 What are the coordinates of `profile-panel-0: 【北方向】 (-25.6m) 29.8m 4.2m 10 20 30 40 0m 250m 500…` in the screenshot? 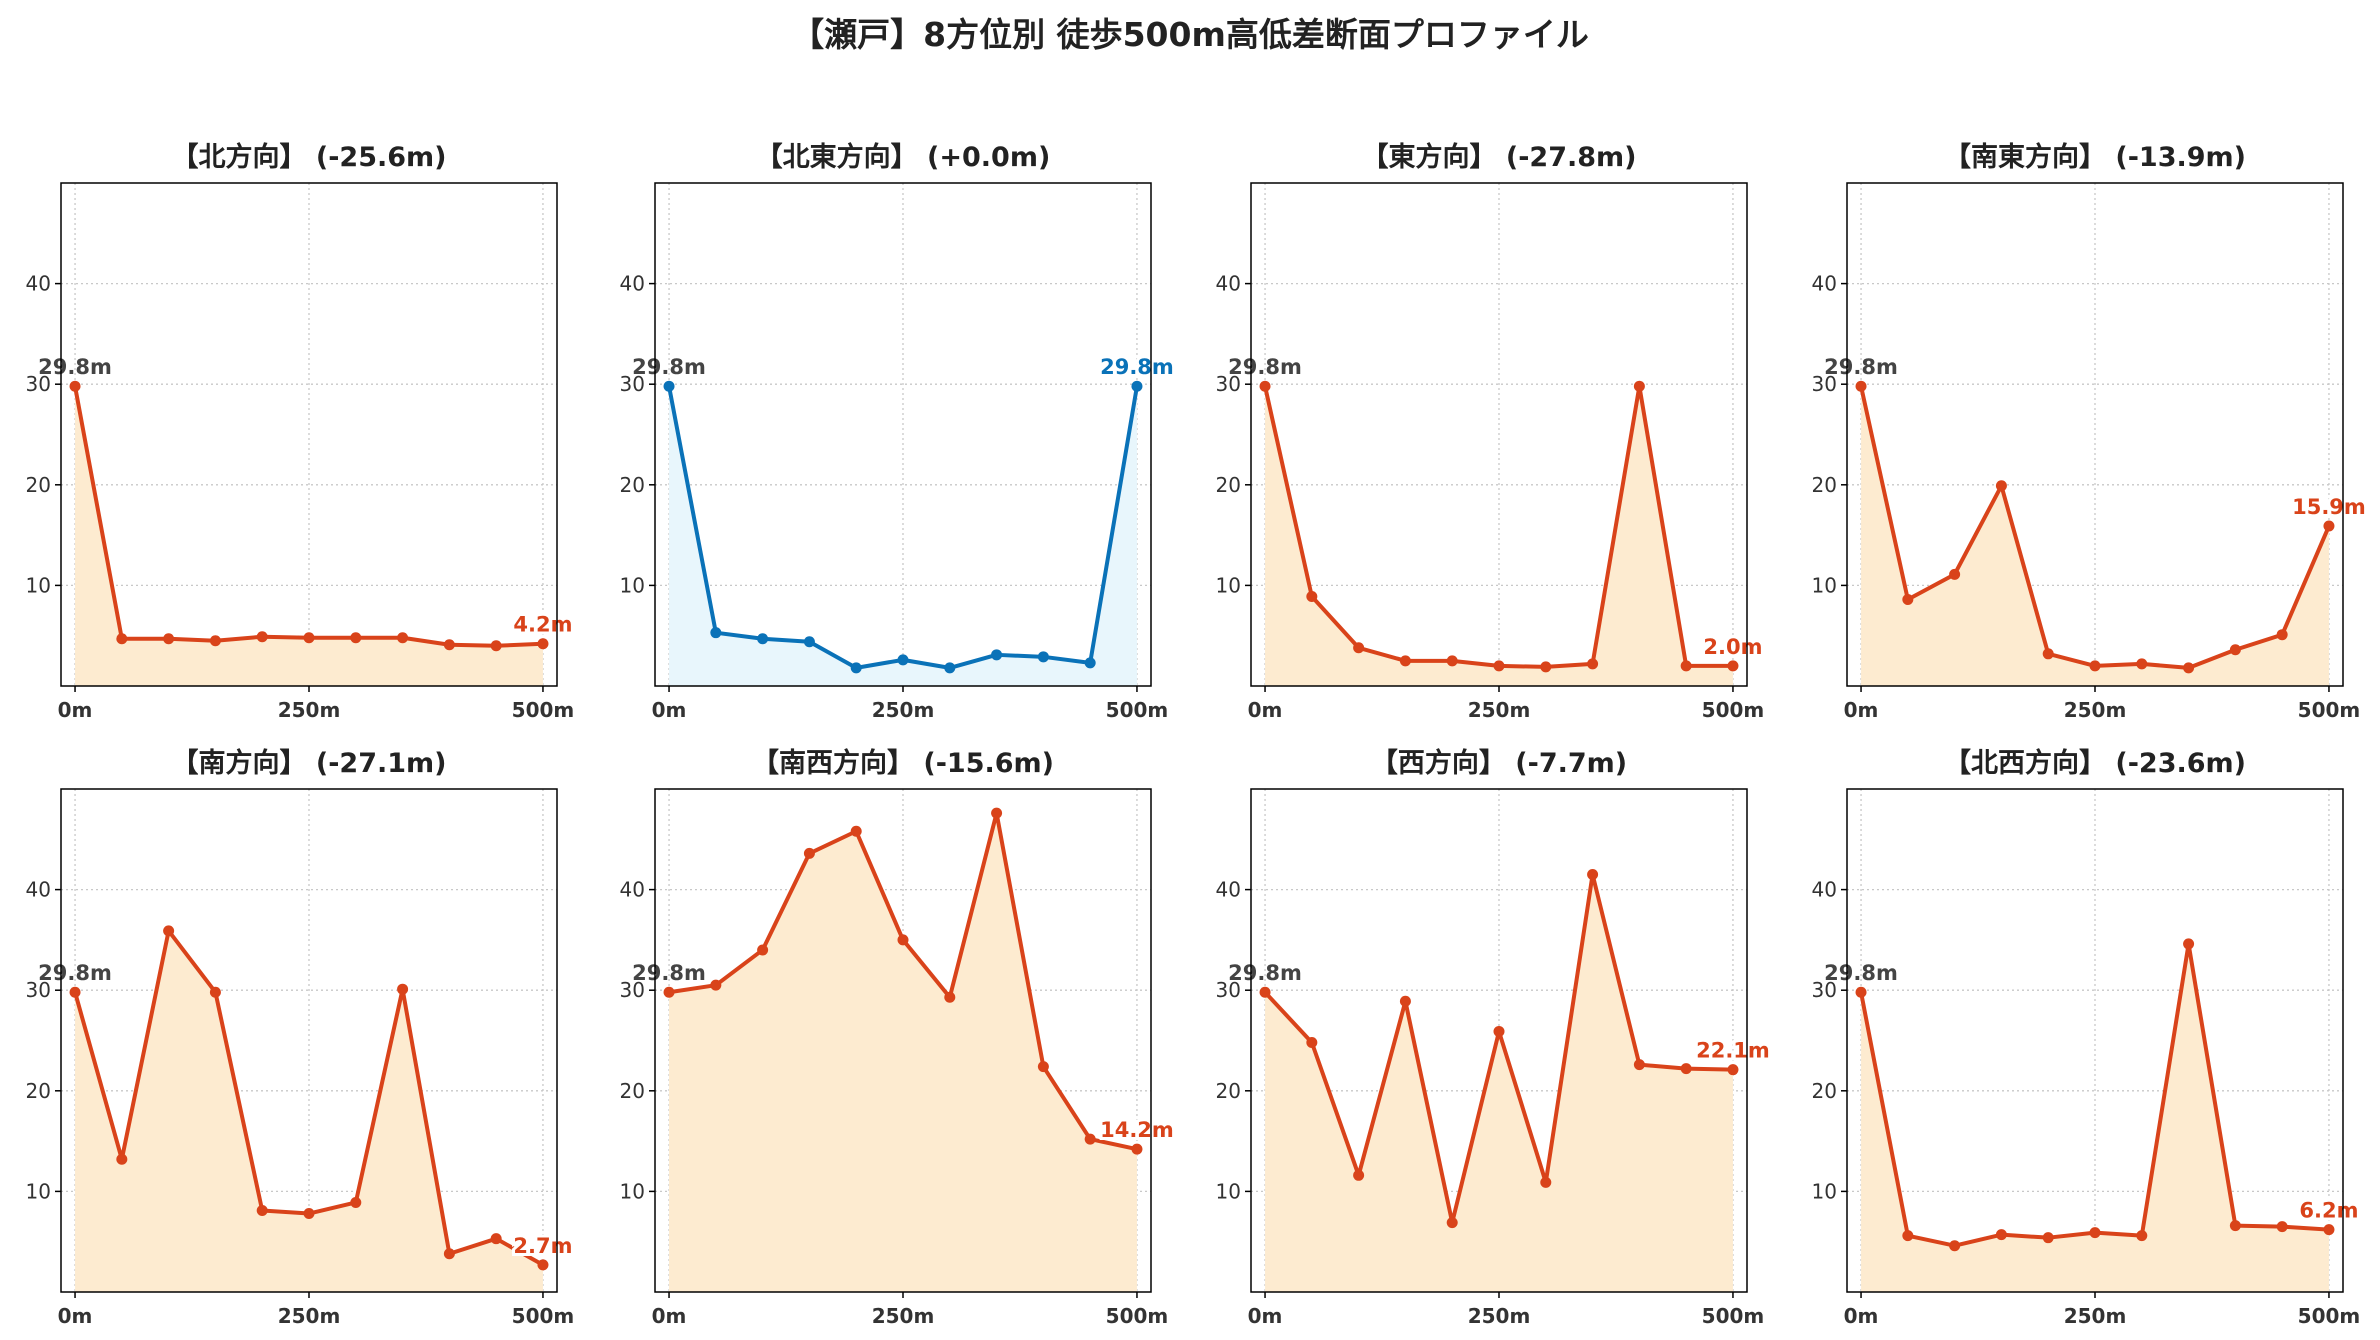 It's located at (301, 431).